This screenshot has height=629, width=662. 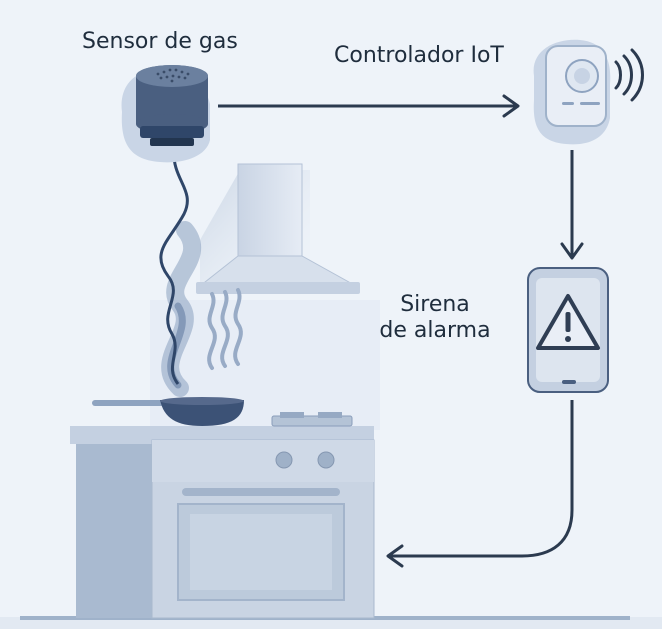 What do you see at coordinates (419, 55) in the screenshot?
I see `iot-controller-label: Controlador IoT` at bounding box center [419, 55].